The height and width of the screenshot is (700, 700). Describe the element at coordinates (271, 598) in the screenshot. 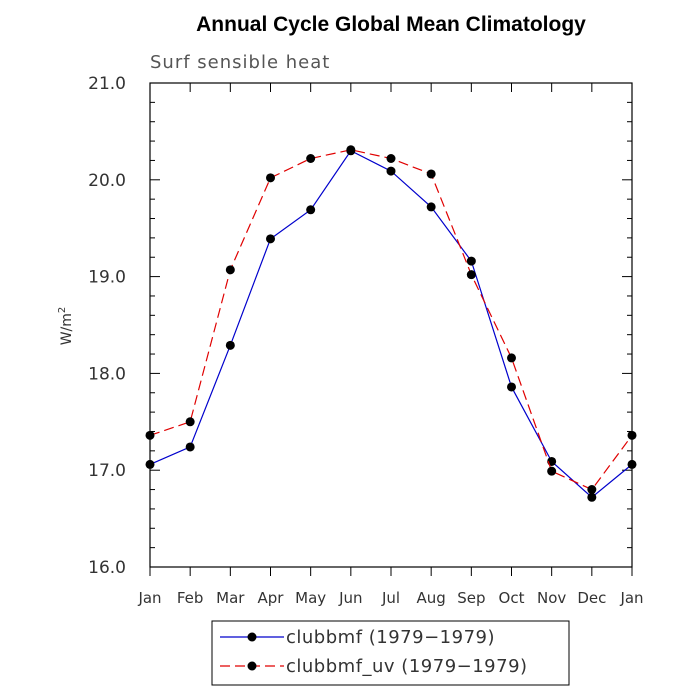

I see `x-tick-label: Apr` at that location.